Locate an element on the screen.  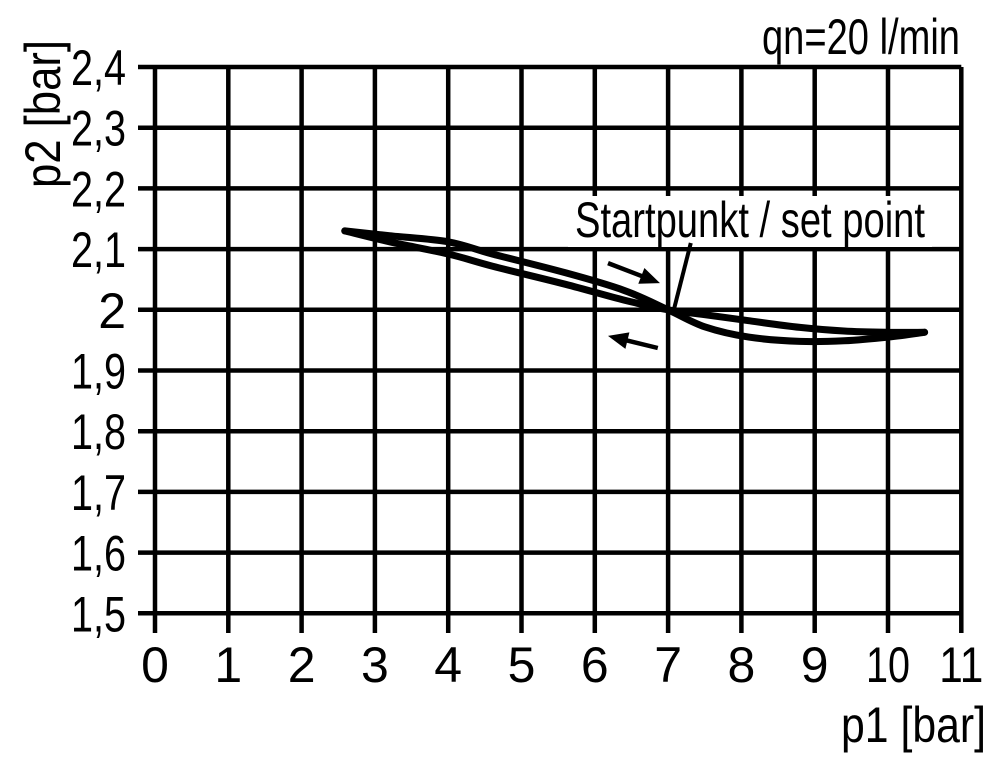
x-tick-label: 6 is located at coordinates (595, 665).